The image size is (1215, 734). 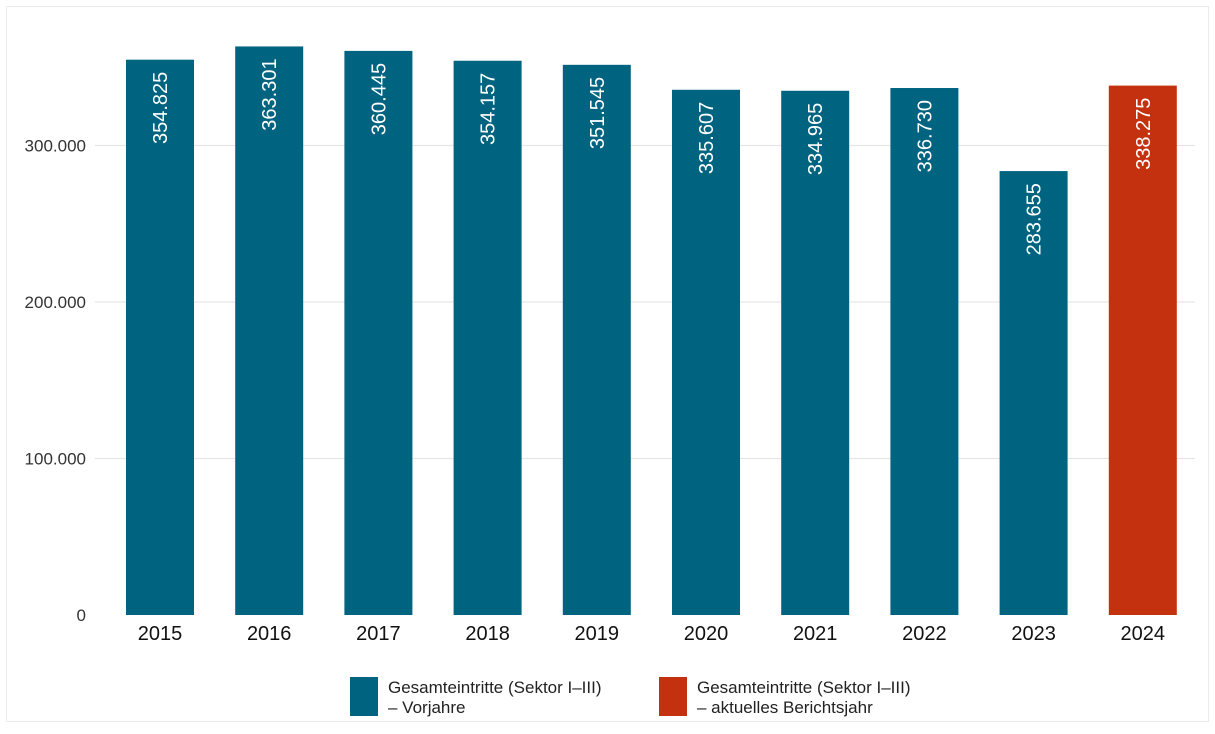 I want to click on x-tick-label: 2024, so click(x=1143, y=634).